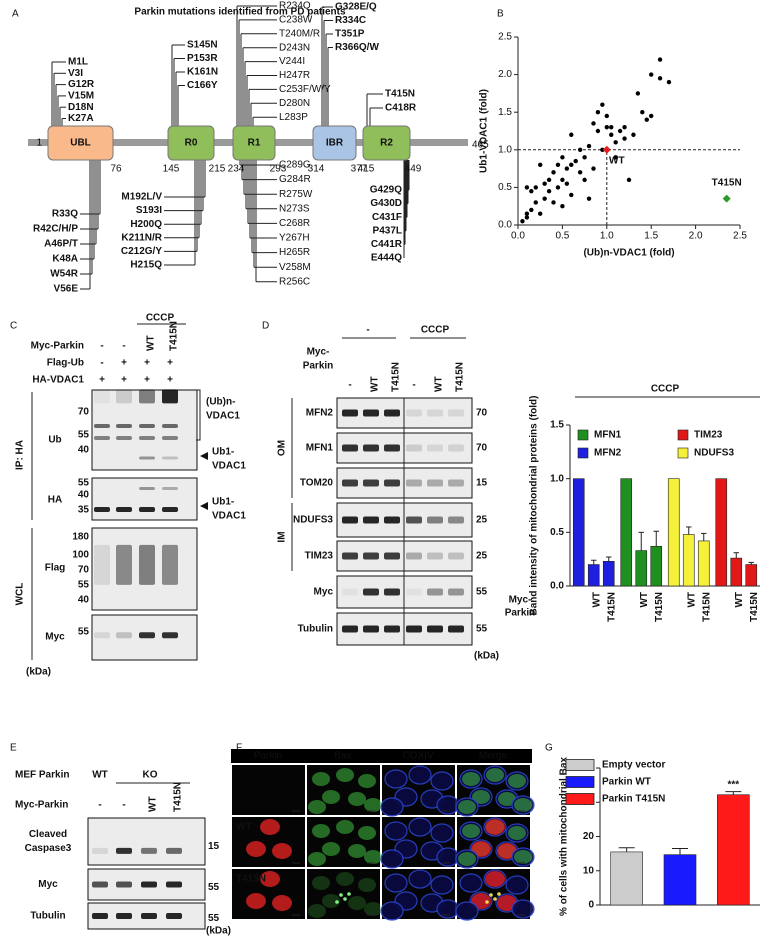 The height and width of the screenshot is (936, 763). Describe the element at coordinates (696, 236) in the screenshot. I see `x-tick-label: 2.0` at that location.